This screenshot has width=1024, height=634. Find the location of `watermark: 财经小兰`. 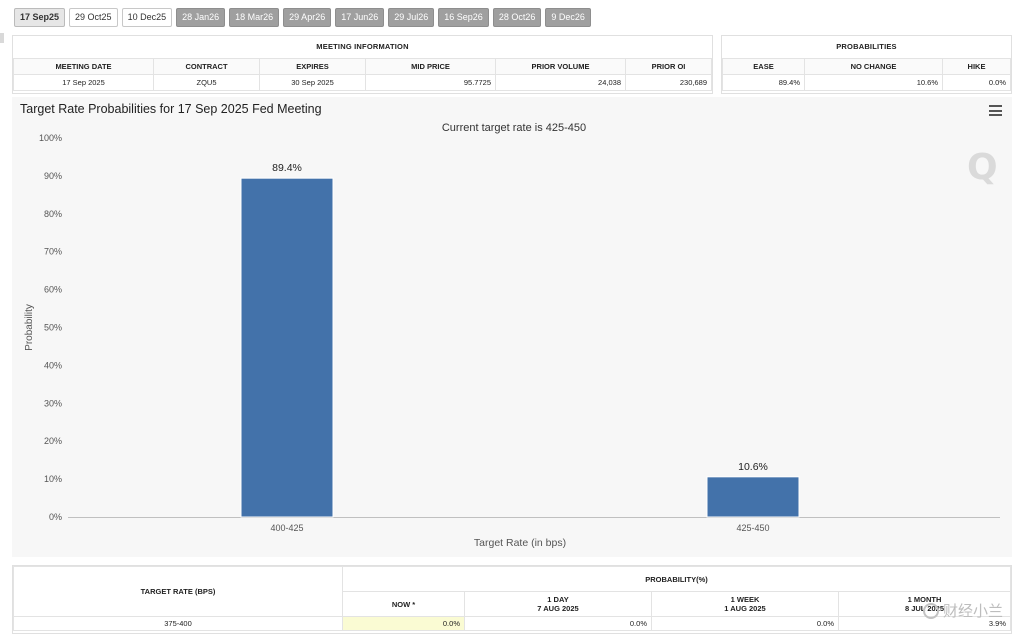

watermark: 财经小兰 is located at coordinates (962, 610).